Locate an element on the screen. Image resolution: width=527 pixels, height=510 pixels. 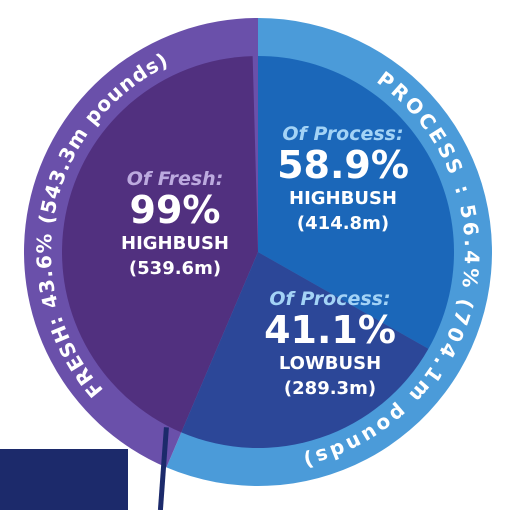
slice-amount: (539.6m) is located at coordinates (175, 268).